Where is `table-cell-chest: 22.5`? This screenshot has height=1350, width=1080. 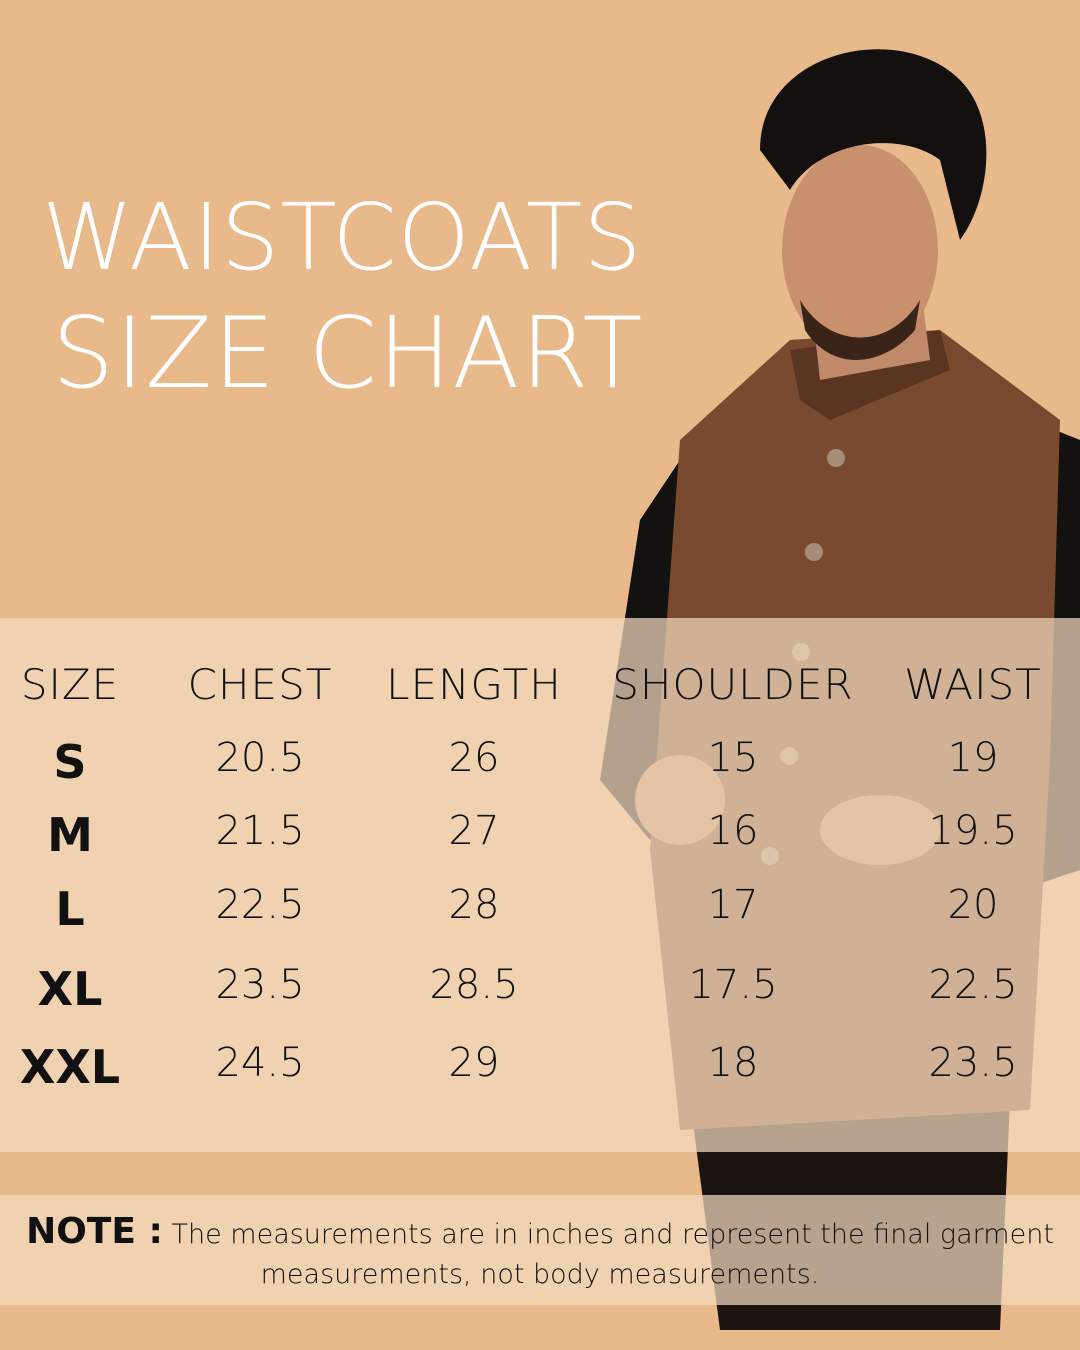 table-cell-chest: 22.5 is located at coordinates (260, 905).